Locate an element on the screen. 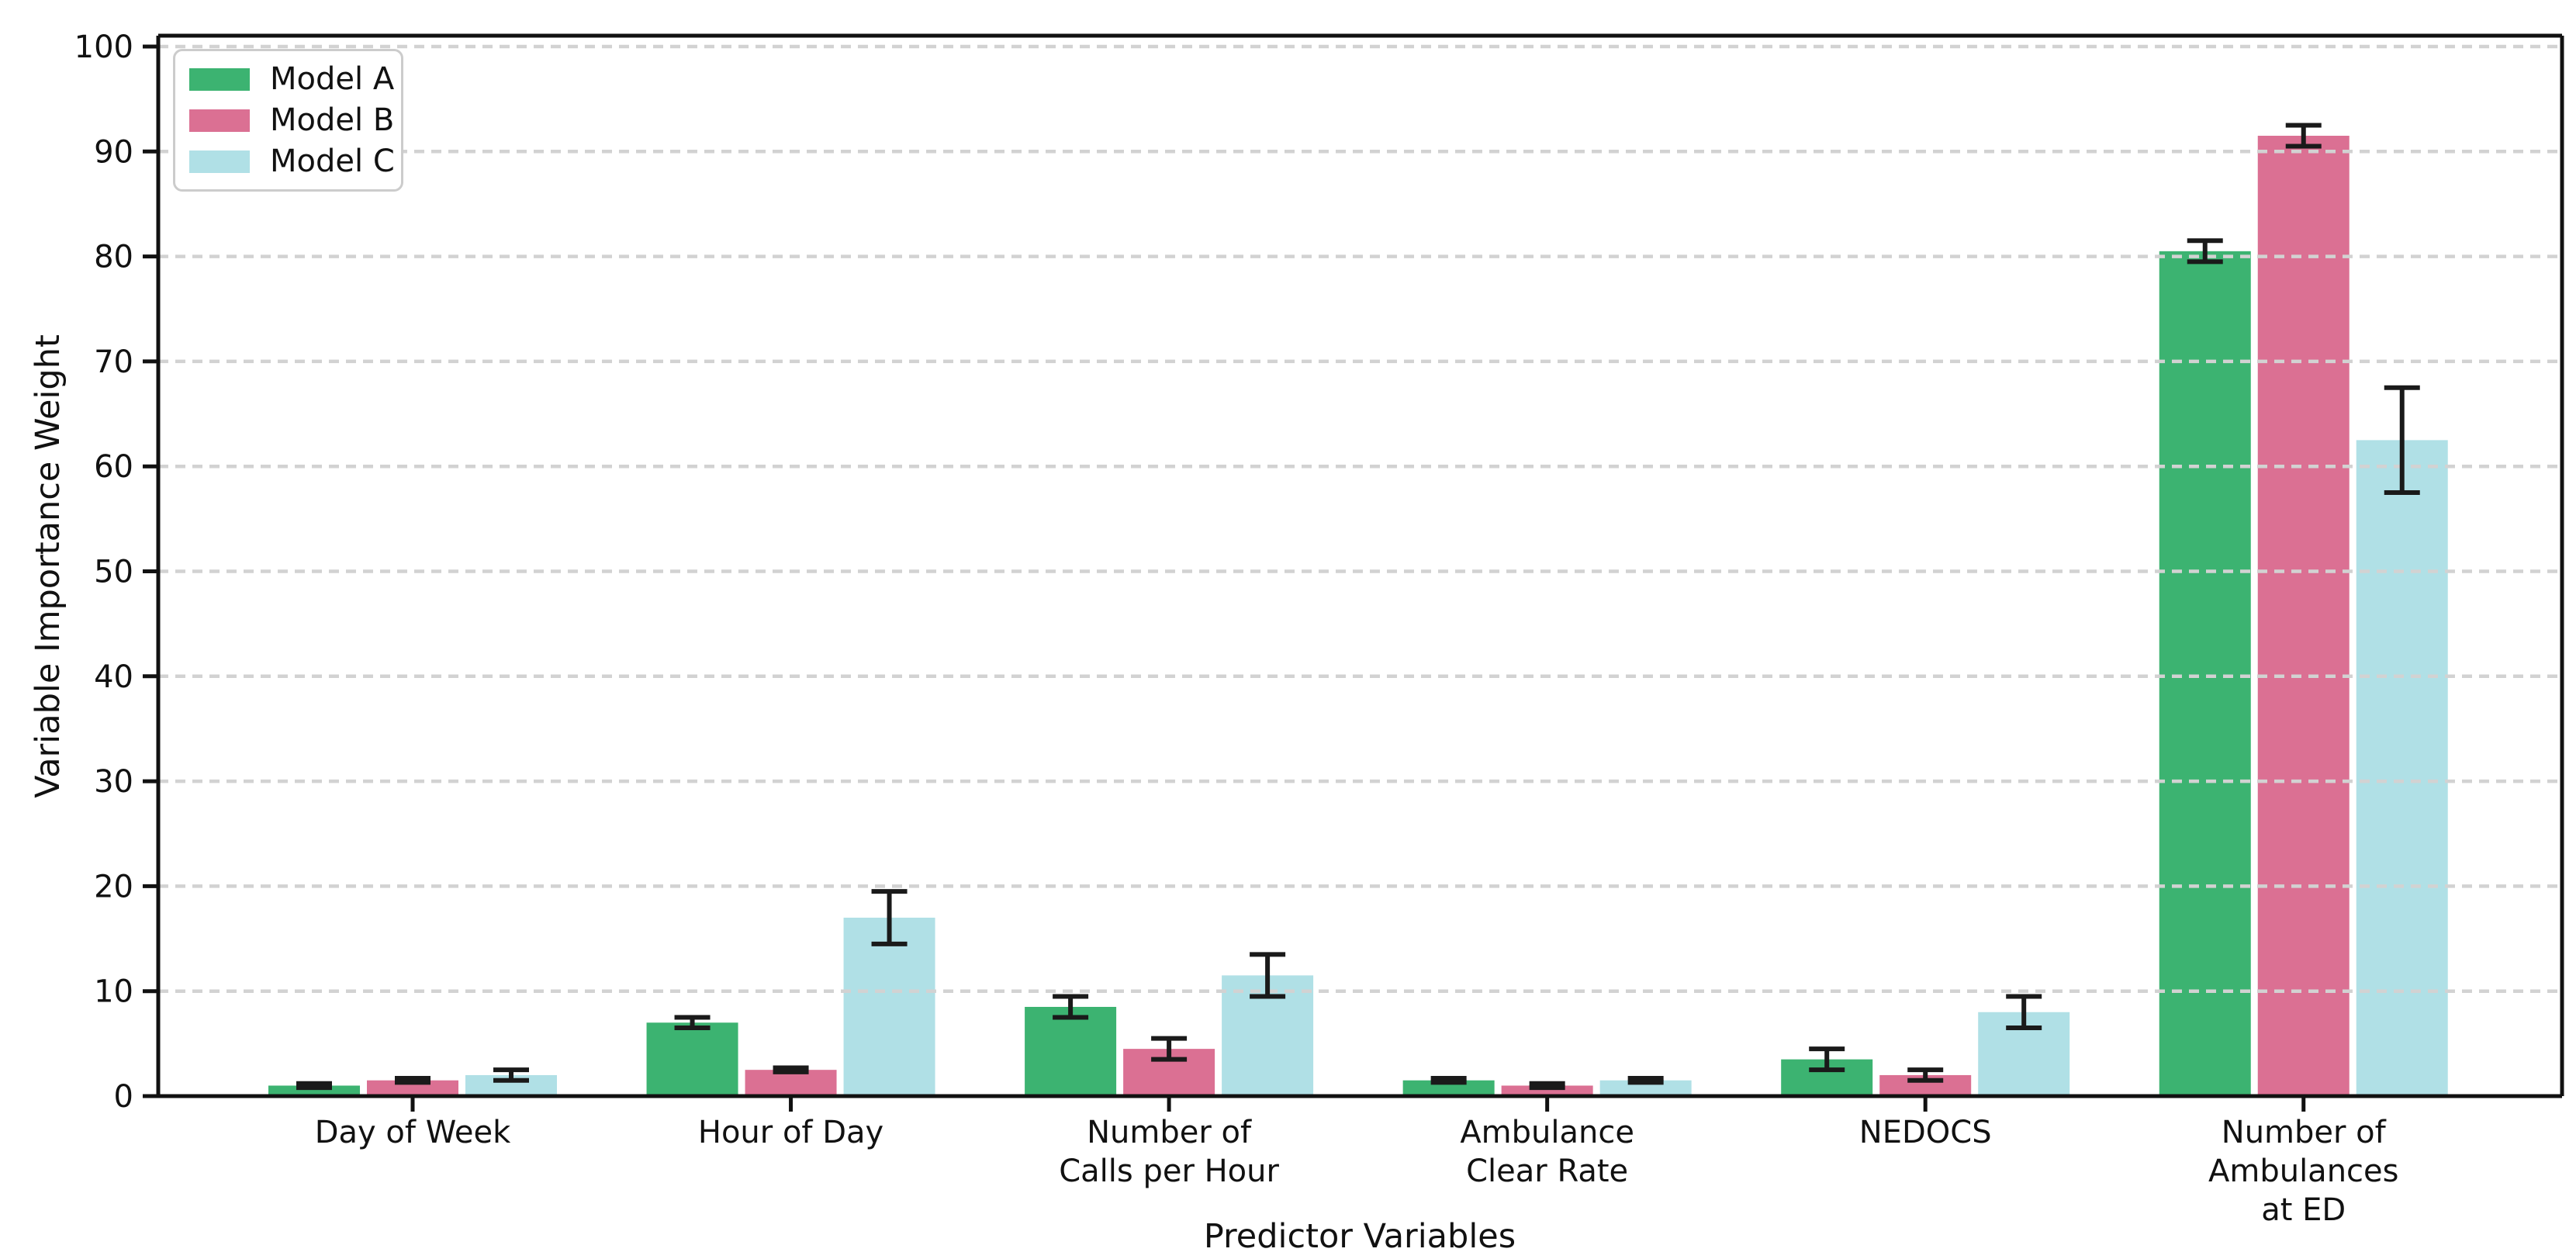 This screenshot has width=2576, height=1259. y-tick-label-10: 10 is located at coordinates (113, 992).